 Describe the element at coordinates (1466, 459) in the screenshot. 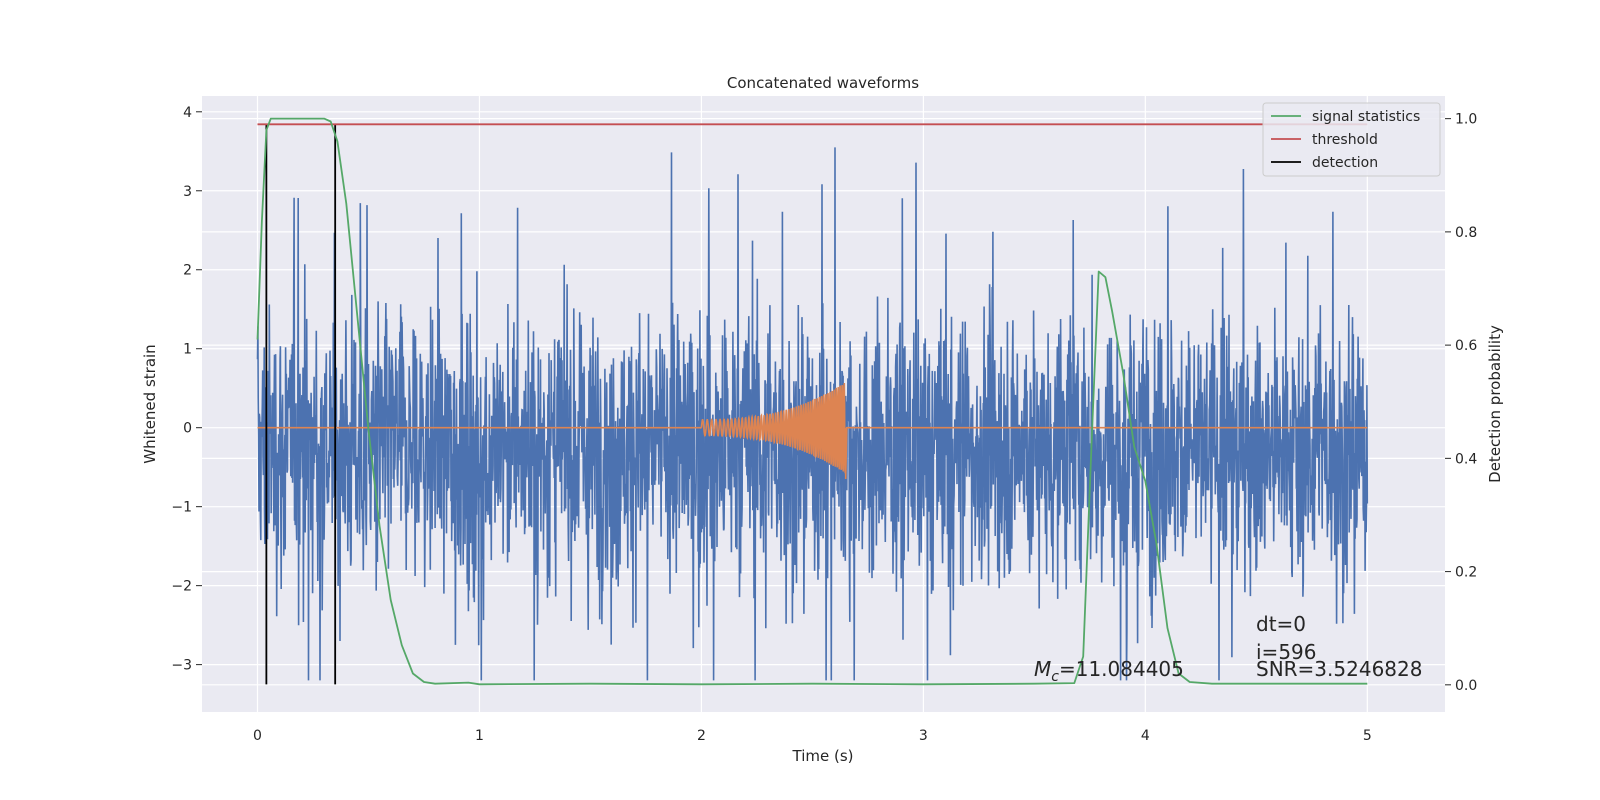

I see `y-right-tick-label: 0.4` at that location.